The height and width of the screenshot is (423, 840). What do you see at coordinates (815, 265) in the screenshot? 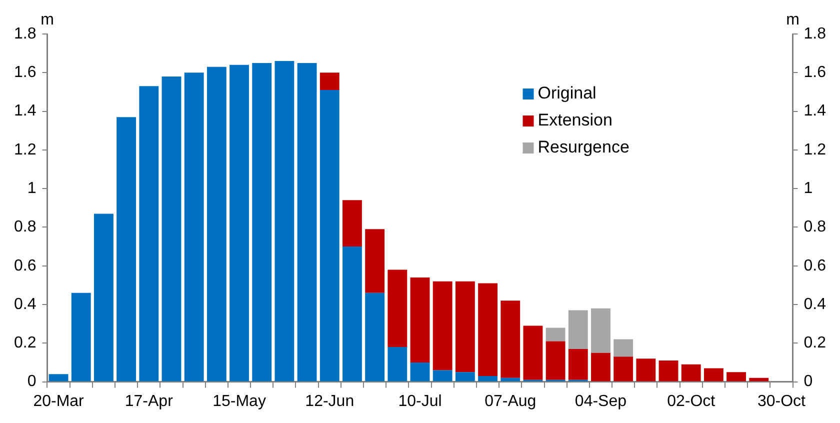
I see `y2-tick-label: 0.6` at bounding box center [815, 265].